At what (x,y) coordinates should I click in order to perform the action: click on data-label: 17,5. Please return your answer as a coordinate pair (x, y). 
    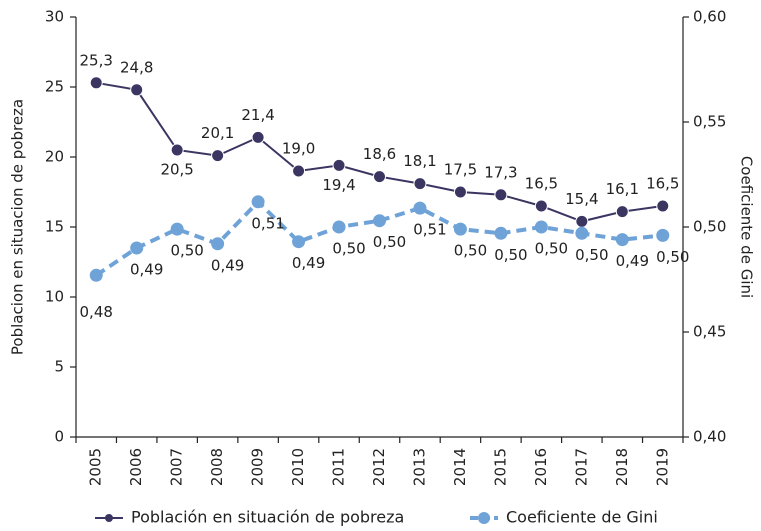
    Looking at the image, I should click on (460, 170).